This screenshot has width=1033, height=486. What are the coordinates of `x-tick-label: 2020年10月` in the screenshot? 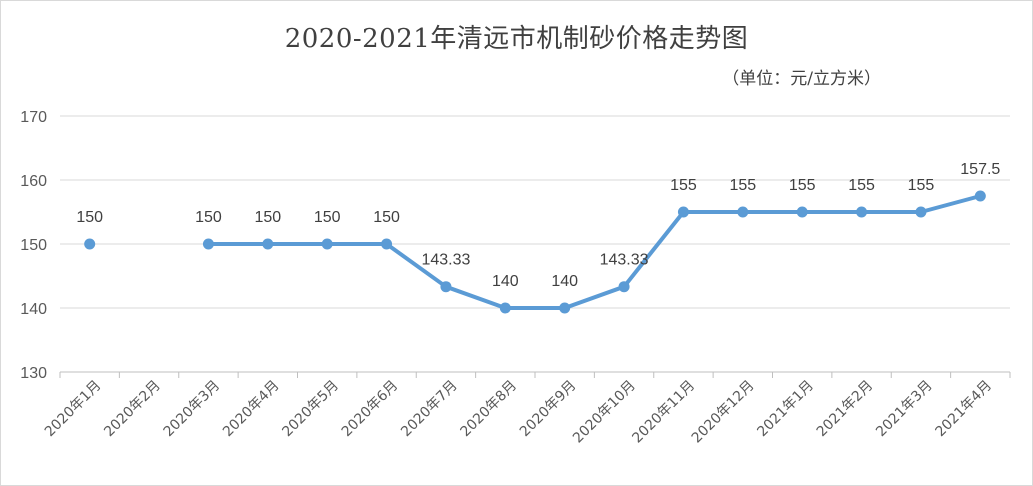 It's located at (604, 412).